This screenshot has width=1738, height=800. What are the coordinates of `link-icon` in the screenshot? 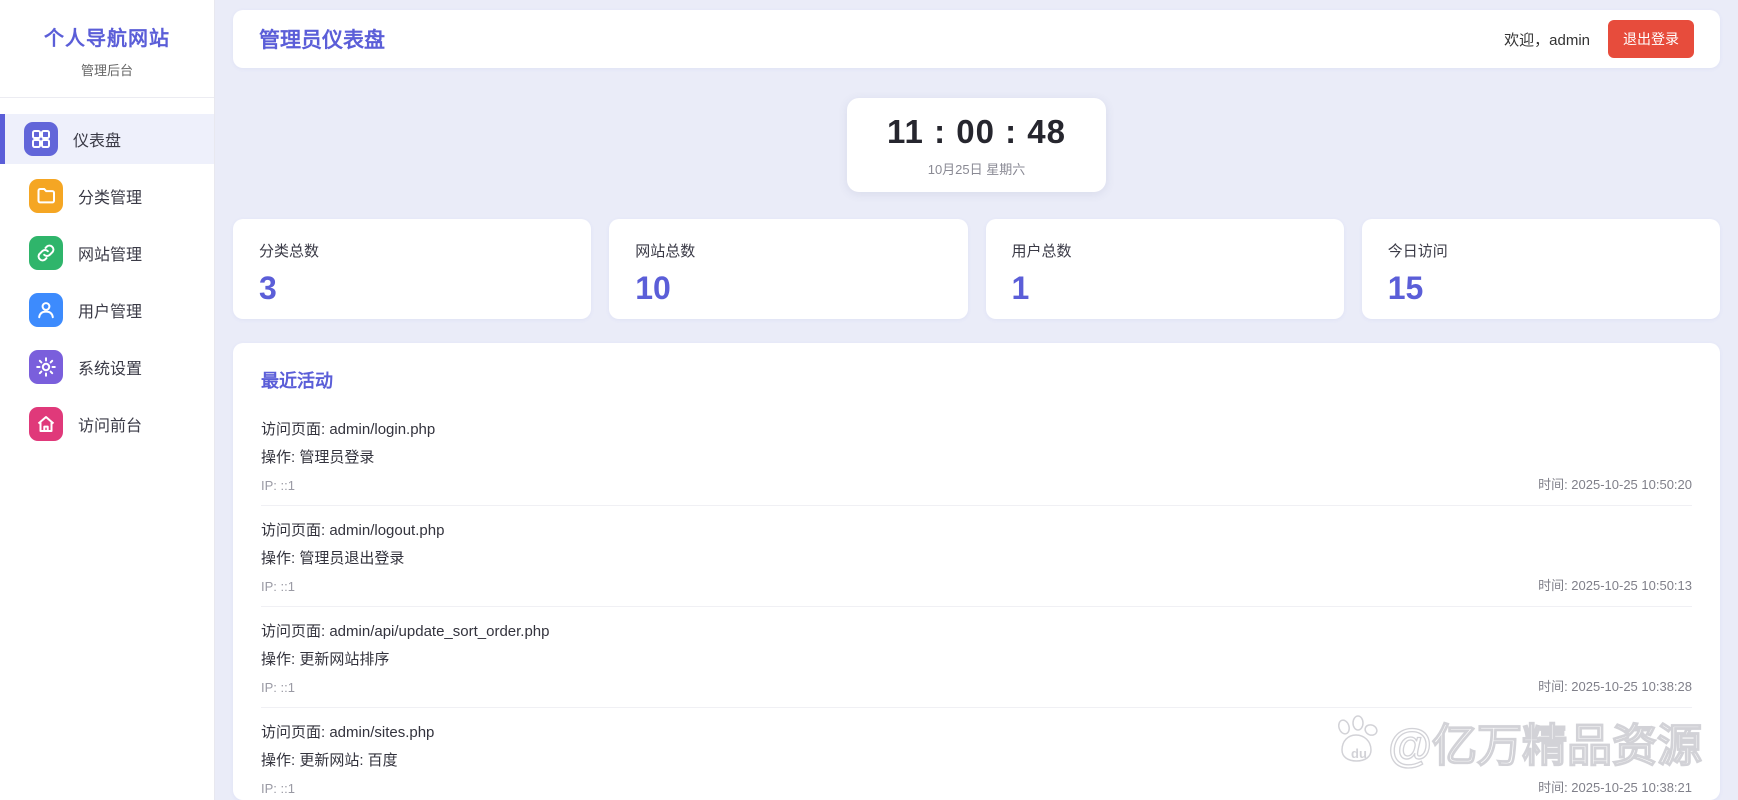 It's located at (46, 253).